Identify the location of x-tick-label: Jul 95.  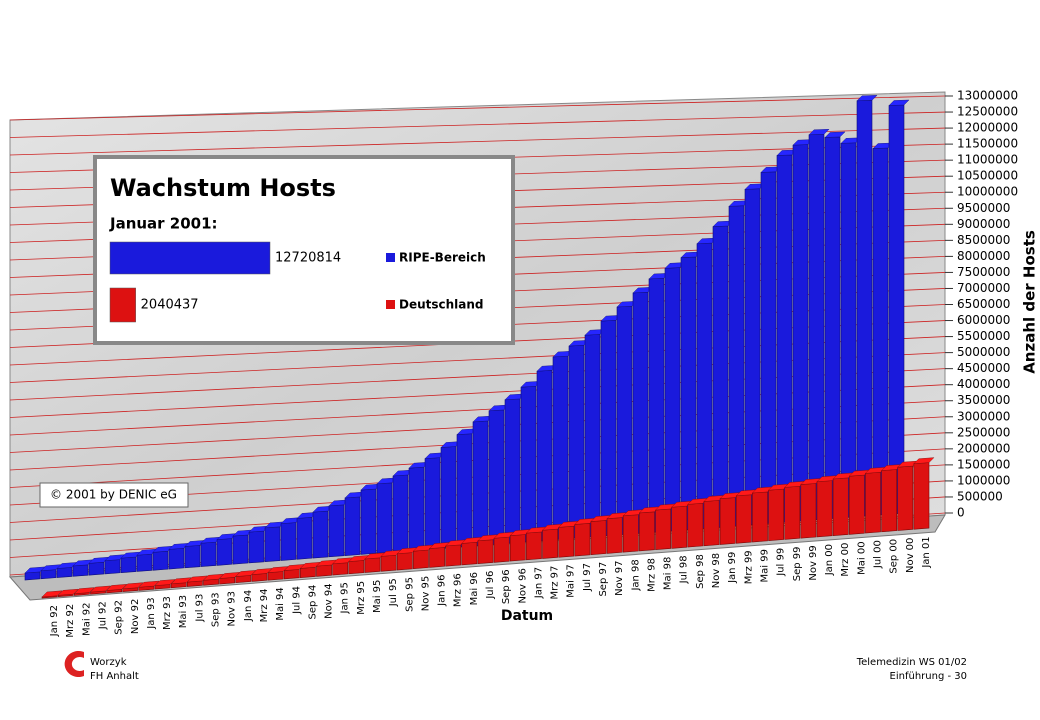
(393, 592).